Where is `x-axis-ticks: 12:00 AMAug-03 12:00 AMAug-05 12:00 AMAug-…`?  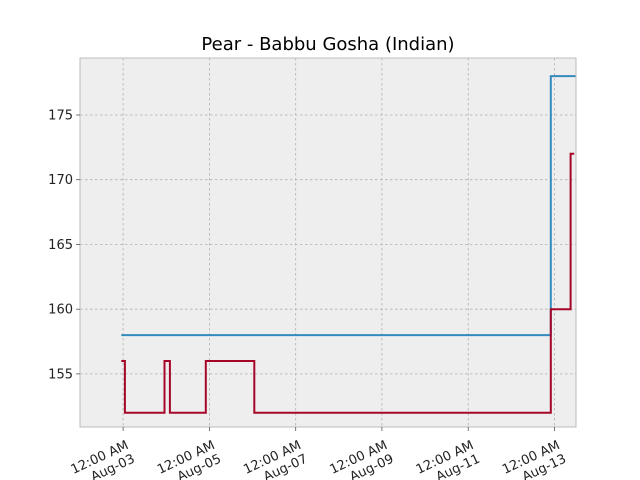 x-axis-ticks: 12:00 AMAug-03 12:00 AMAug-05 12:00 AMAug-… is located at coordinates (319, 453).